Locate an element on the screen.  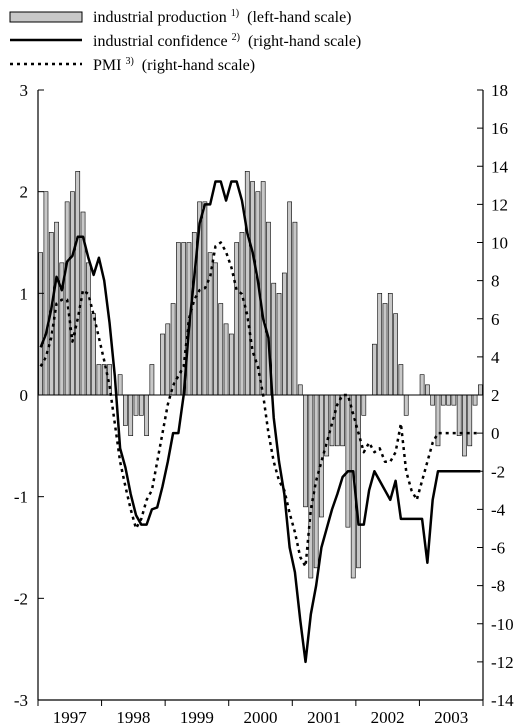
left-tick-label: 0 is located at coordinates (24, 395).